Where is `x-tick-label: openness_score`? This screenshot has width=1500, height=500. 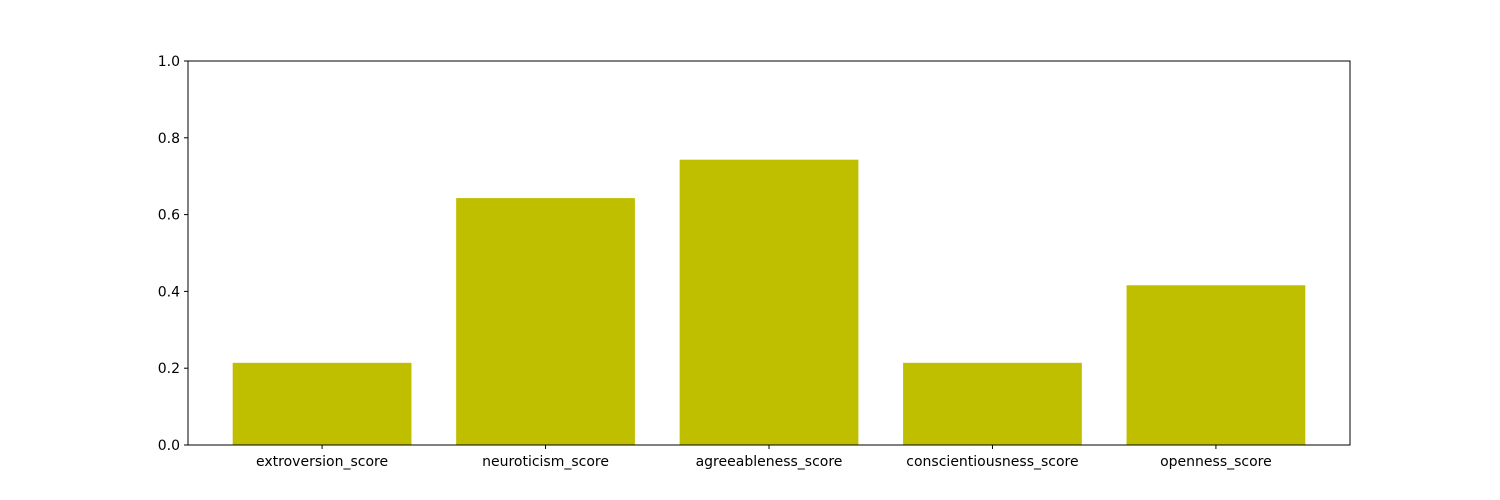
x-tick-label: openness_score is located at coordinates (1216, 462).